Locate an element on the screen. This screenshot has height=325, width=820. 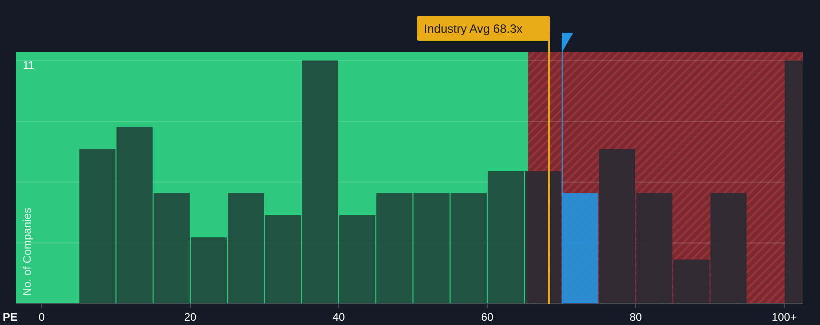
x-tick-label: 20 is located at coordinates (190, 318).